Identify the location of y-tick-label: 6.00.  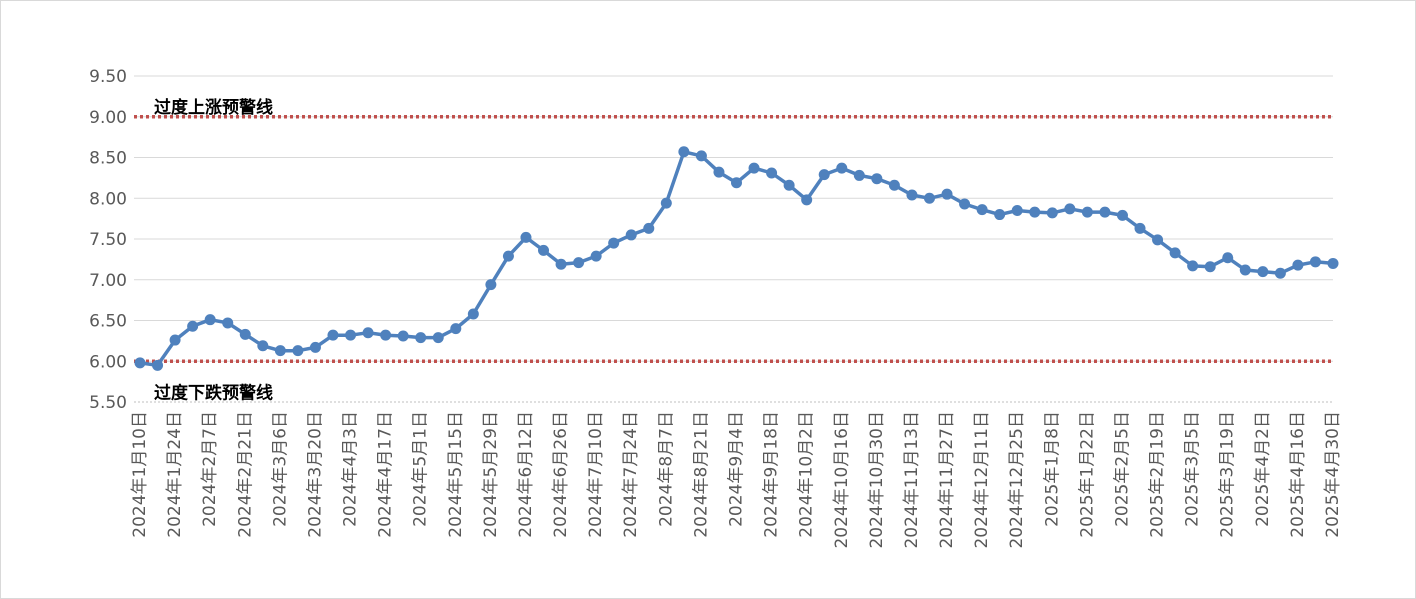
(108, 362).